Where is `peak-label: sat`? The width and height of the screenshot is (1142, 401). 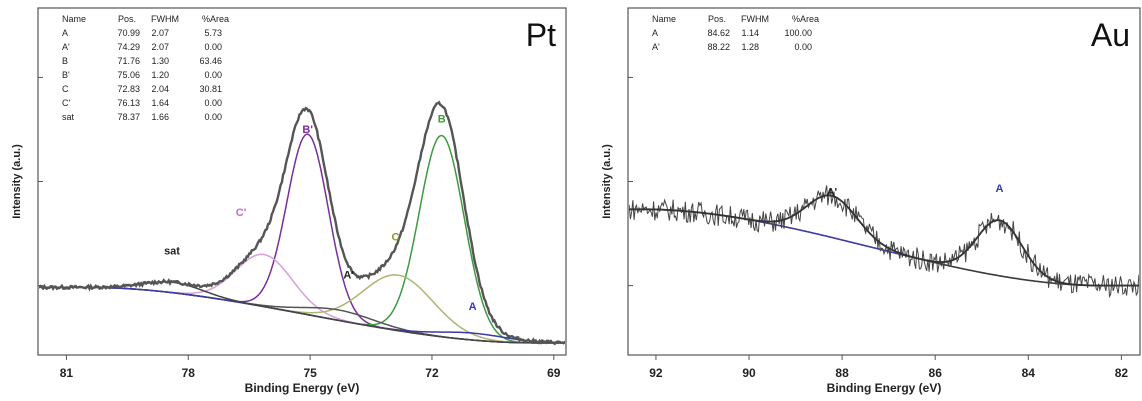
peak-label: sat is located at coordinates (172, 251).